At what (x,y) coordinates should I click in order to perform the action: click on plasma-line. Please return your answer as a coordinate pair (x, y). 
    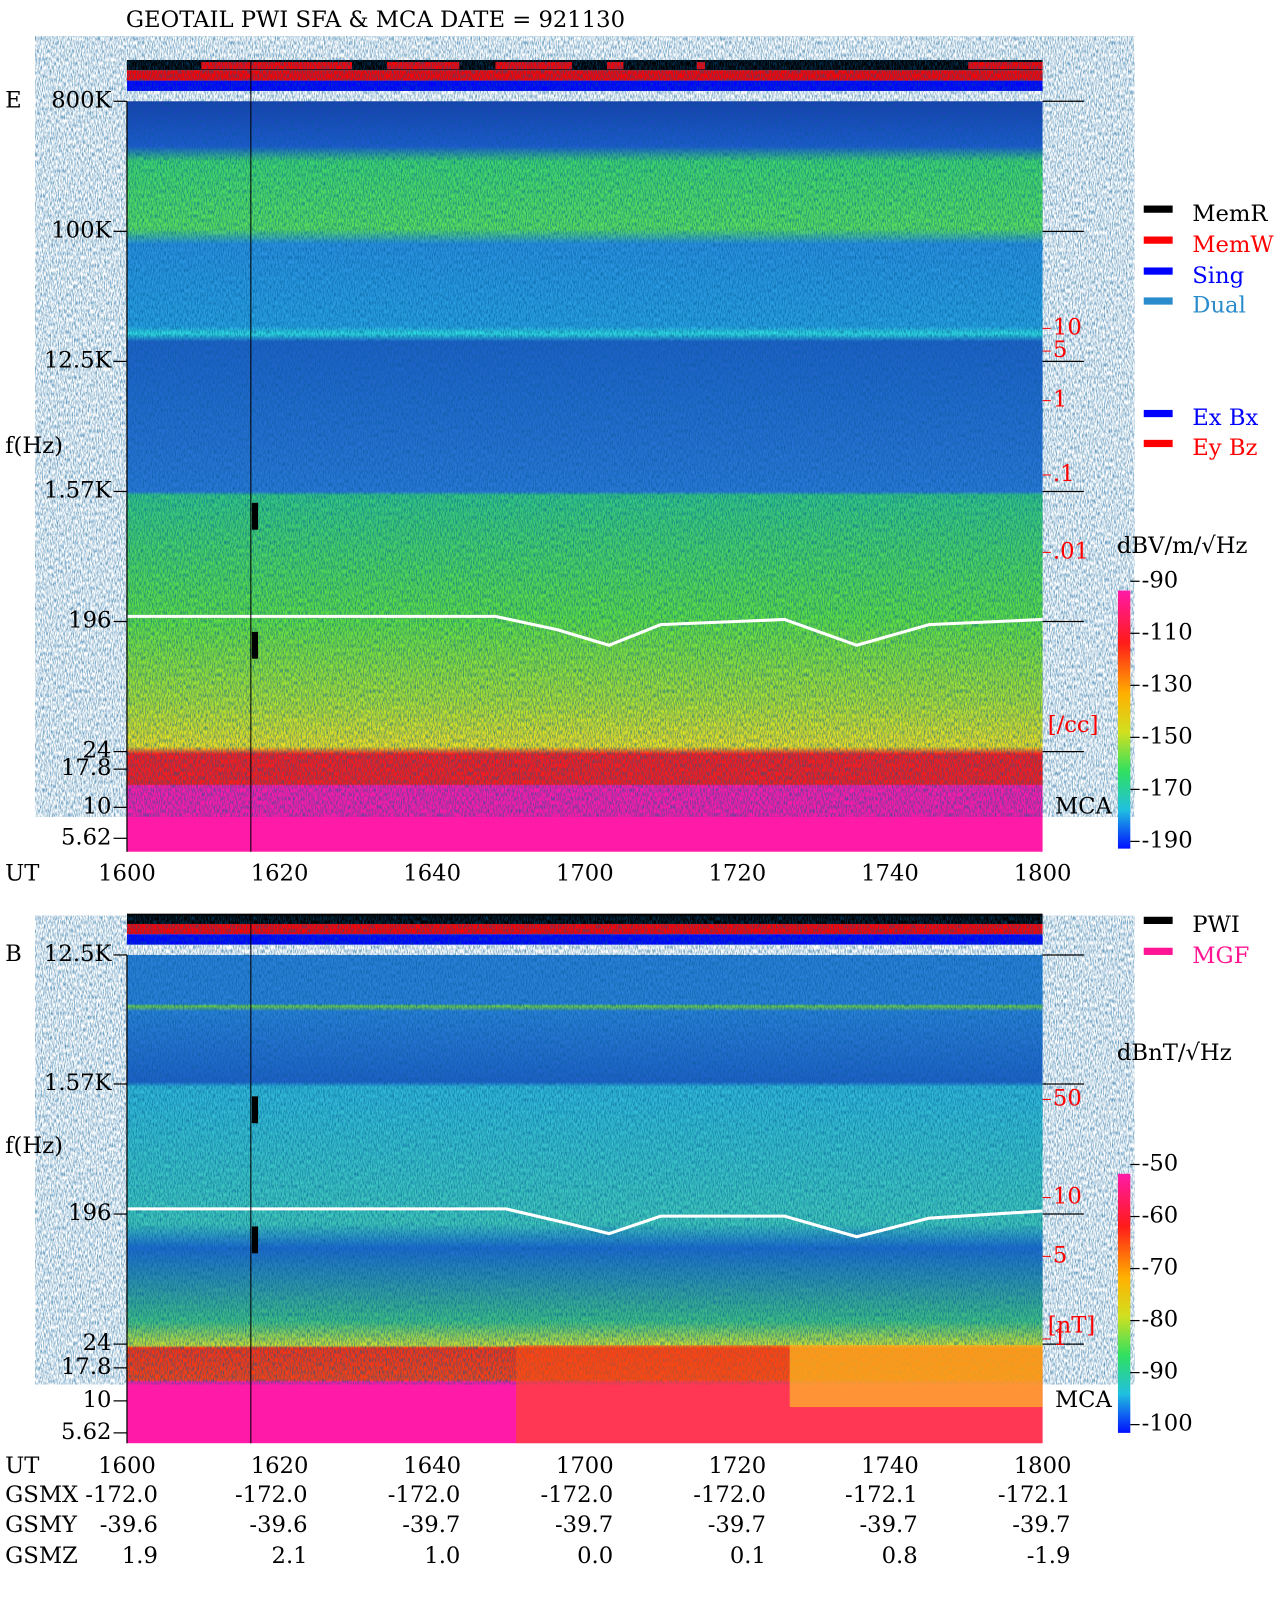
    Looking at the image, I should click on (584, 1223).